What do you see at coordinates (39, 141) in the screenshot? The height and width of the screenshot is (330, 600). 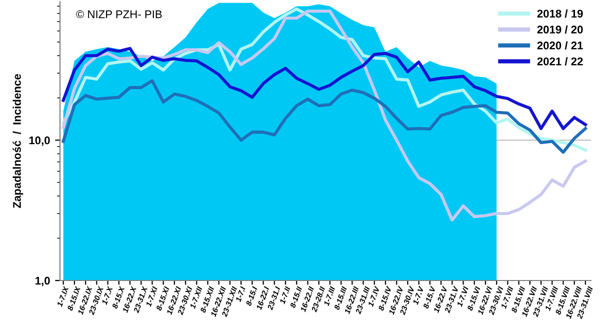 I see `y-tick-label: 10,0` at bounding box center [39, 141].